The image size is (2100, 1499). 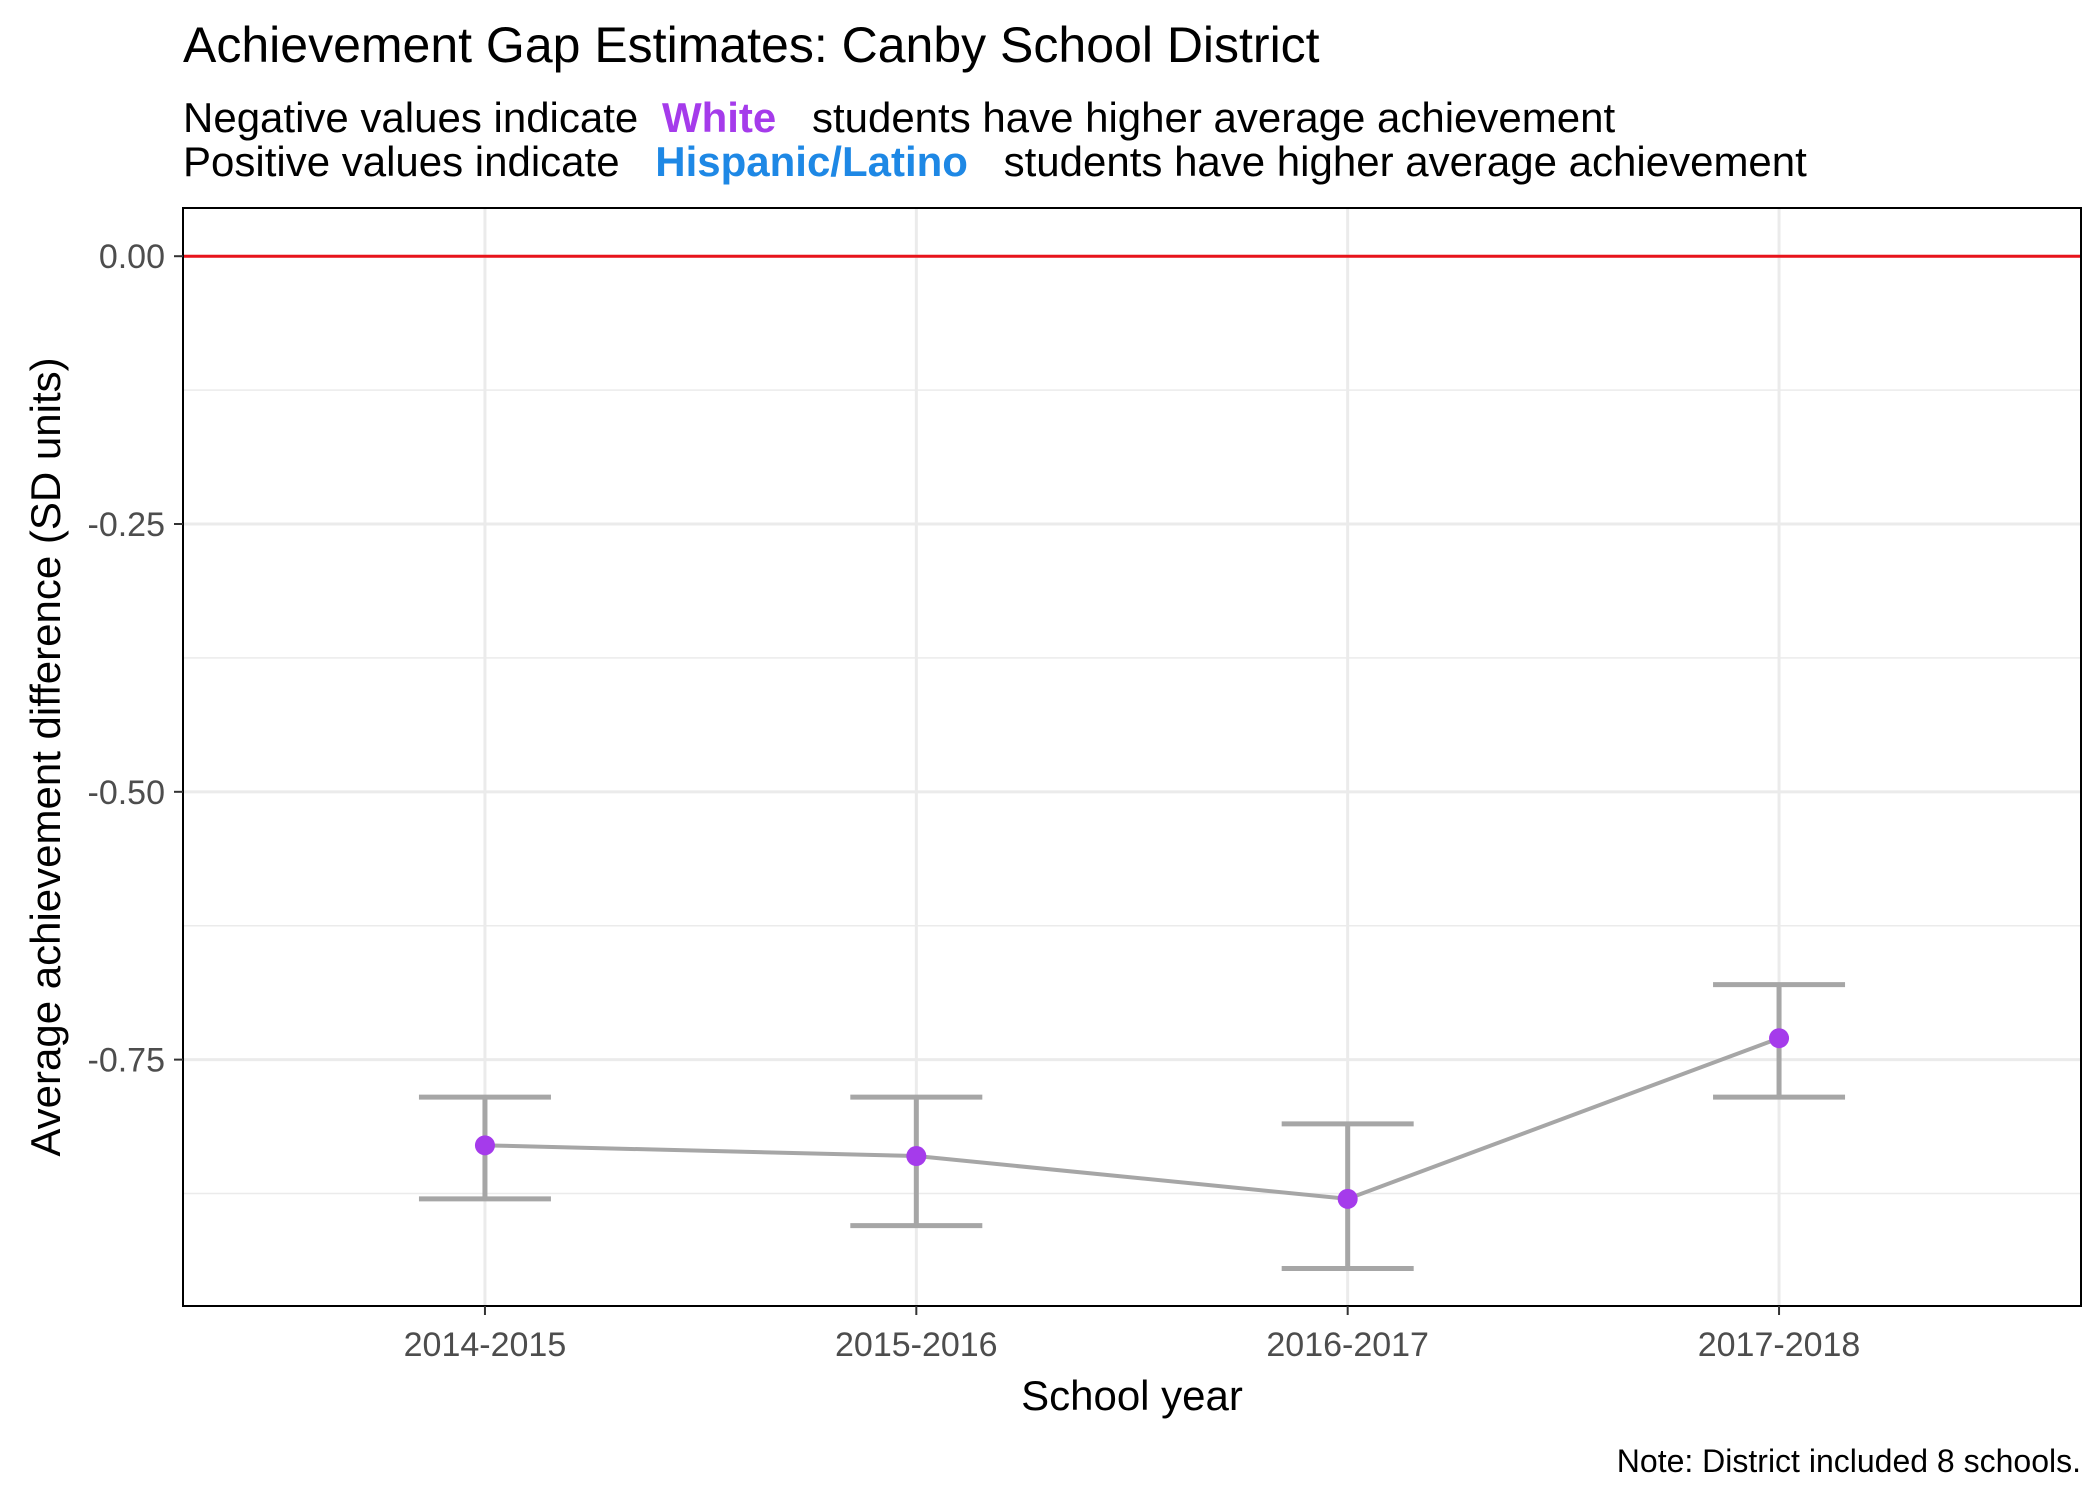 I want to click on y-tick-label: -0.50, so click(x=127, y=793).